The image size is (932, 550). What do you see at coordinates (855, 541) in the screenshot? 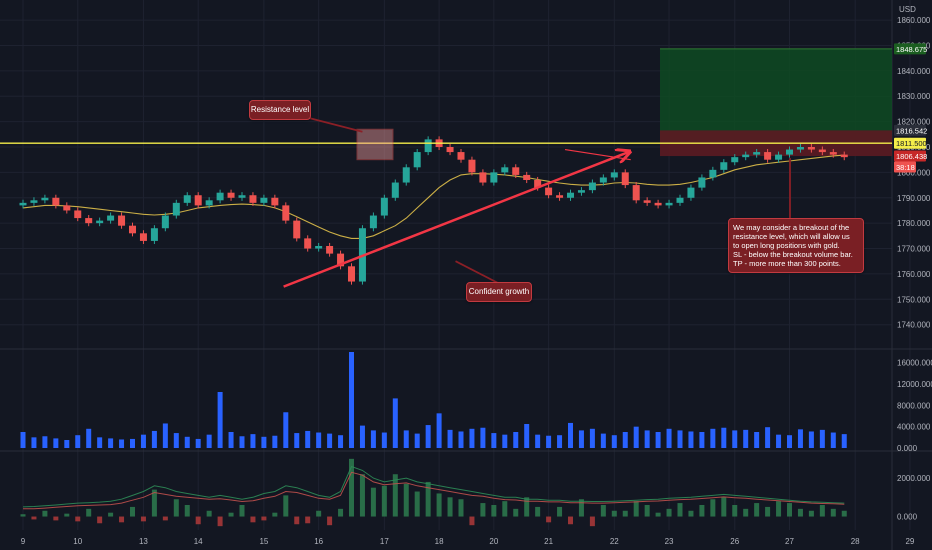
I see `time-tick-label: 28` at bounding box center [855, 541].